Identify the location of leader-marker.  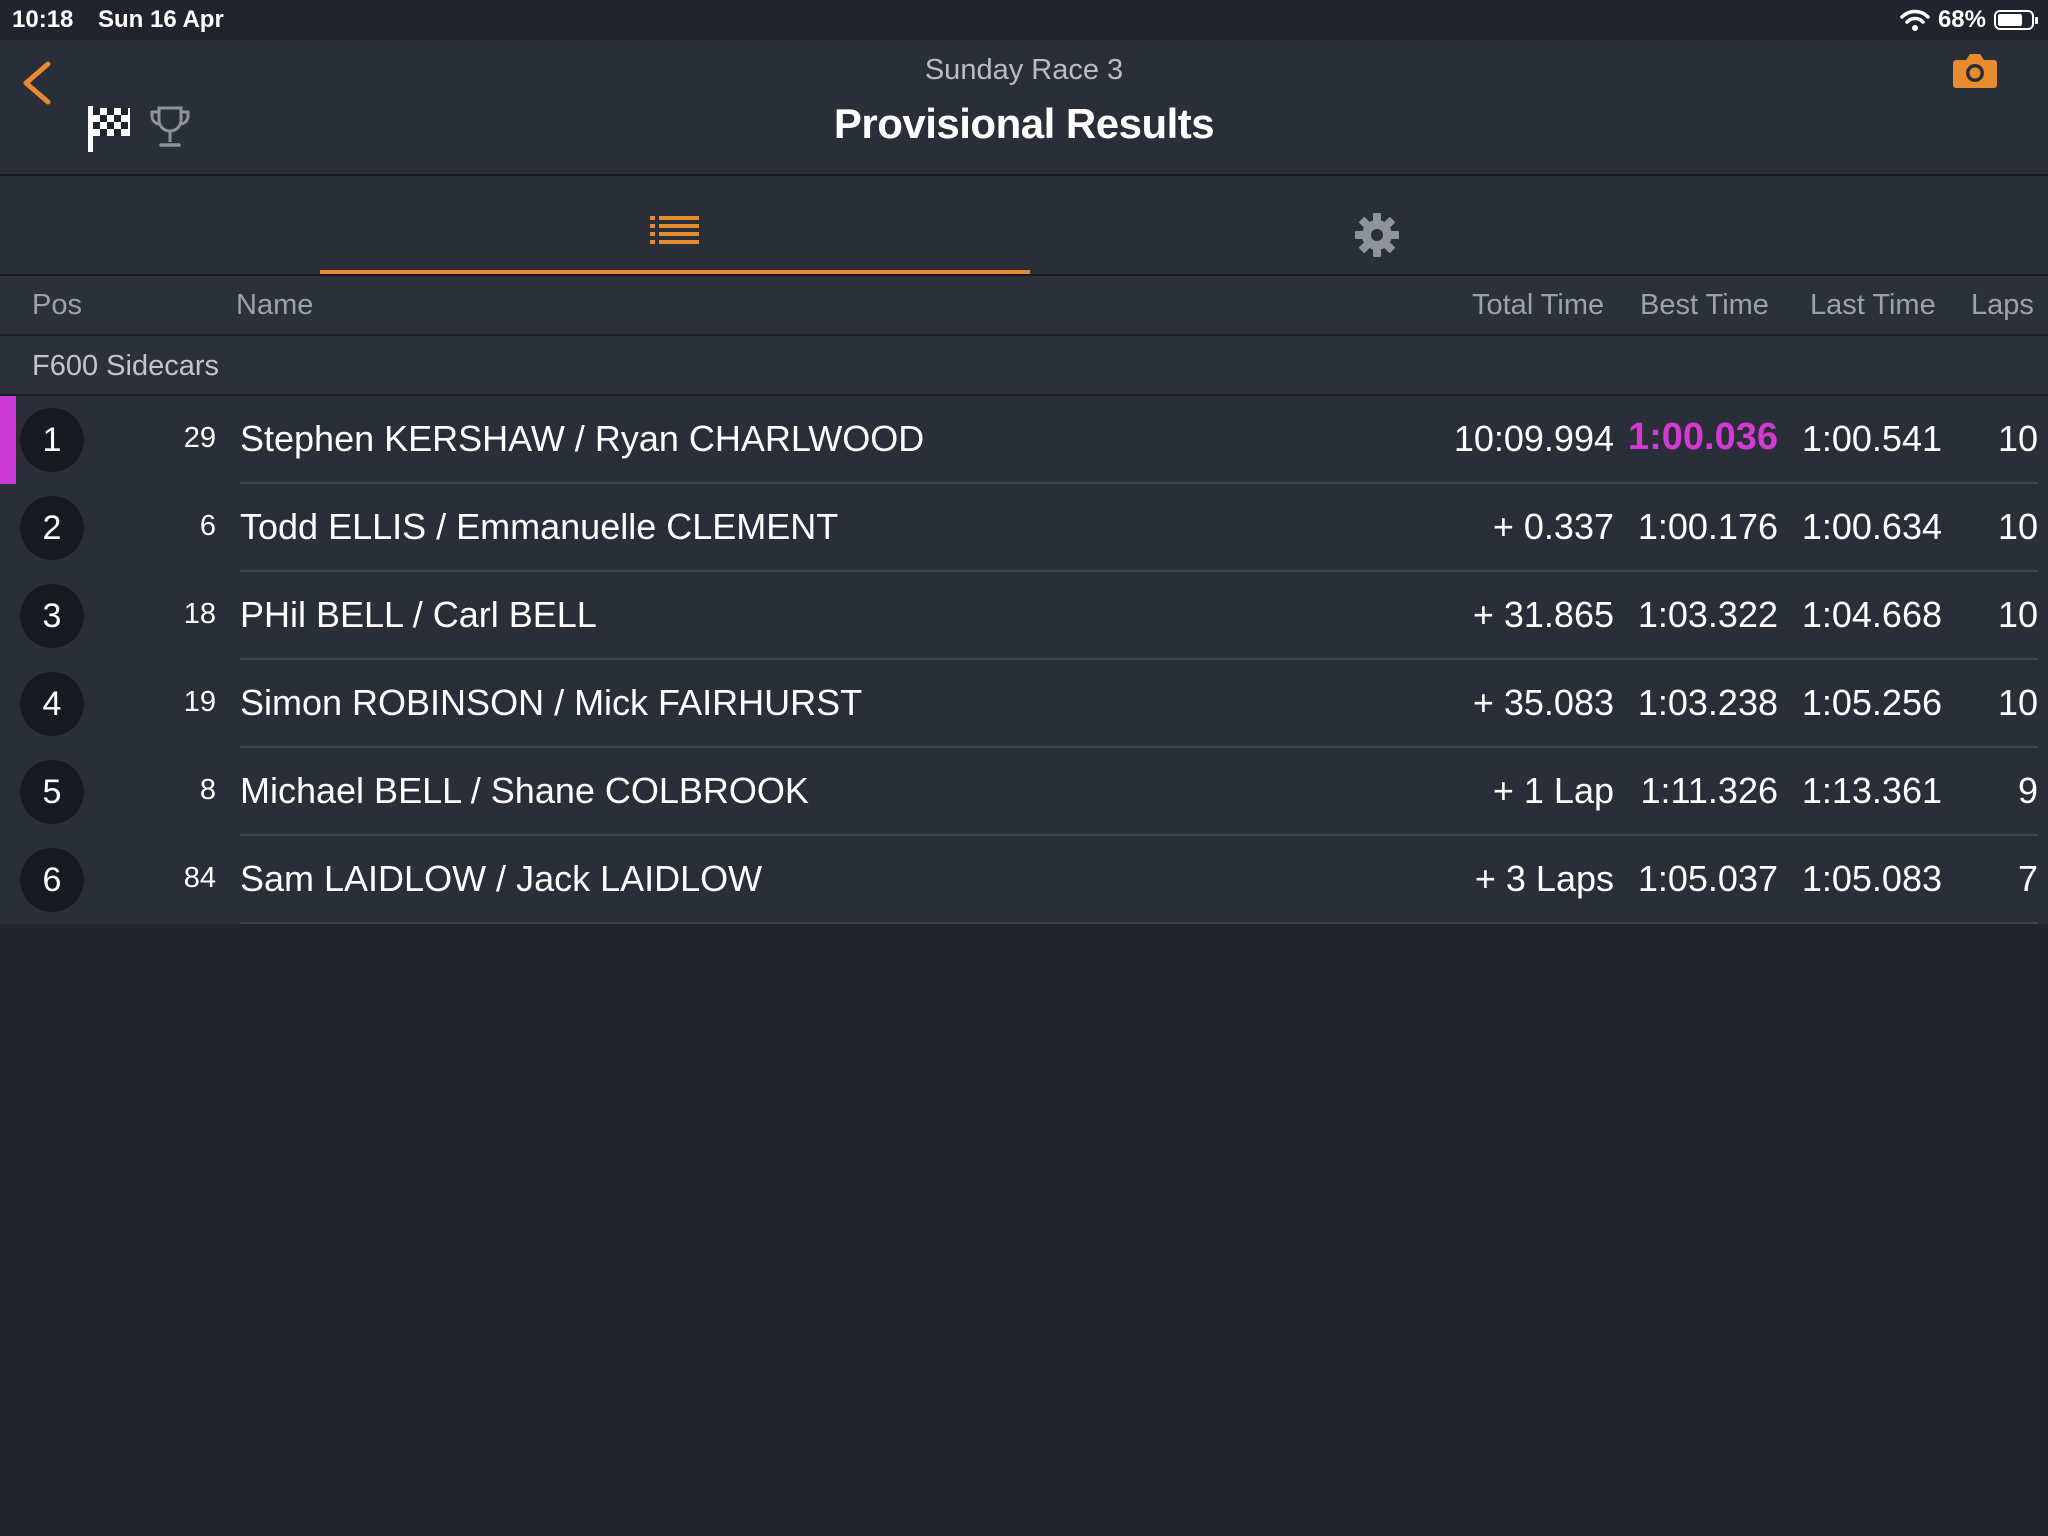
(8, 440).